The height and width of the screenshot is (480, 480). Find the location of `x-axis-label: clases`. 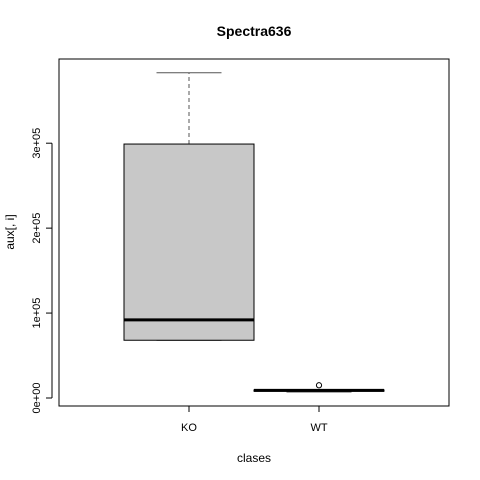

x-axis-label: clases is located at coordinates (254, 458).